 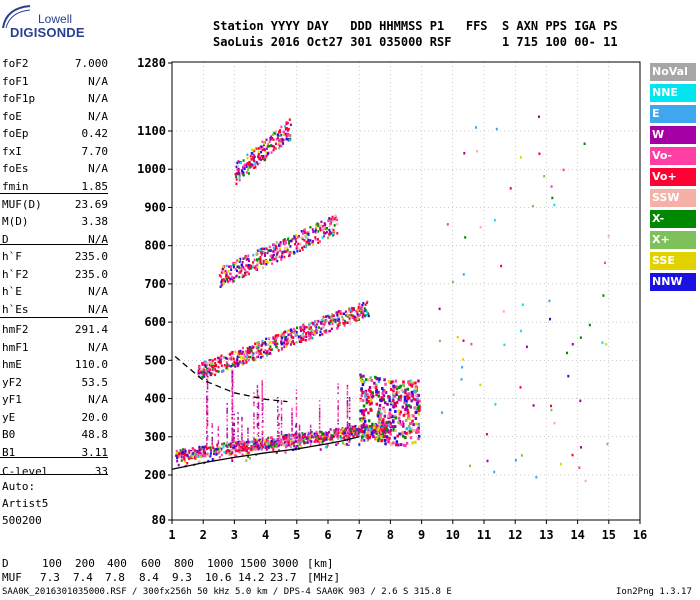 I want to click on x-tick-label: 16, so click(x=640, y=535).